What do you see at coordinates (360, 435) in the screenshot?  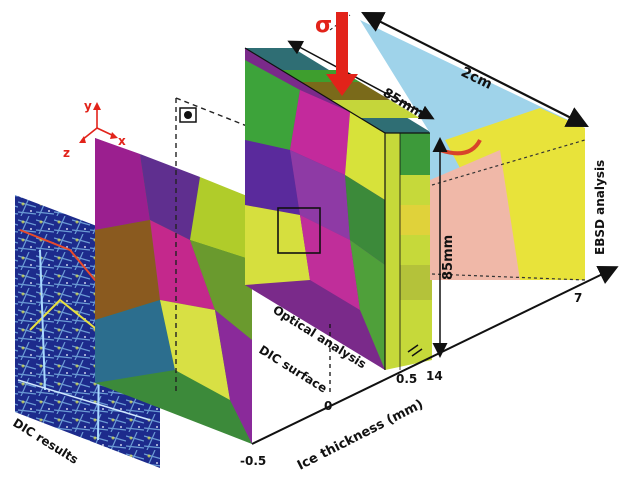 I see `axis-title: Ice thickness (mm)` at bounding box center [360, 435].